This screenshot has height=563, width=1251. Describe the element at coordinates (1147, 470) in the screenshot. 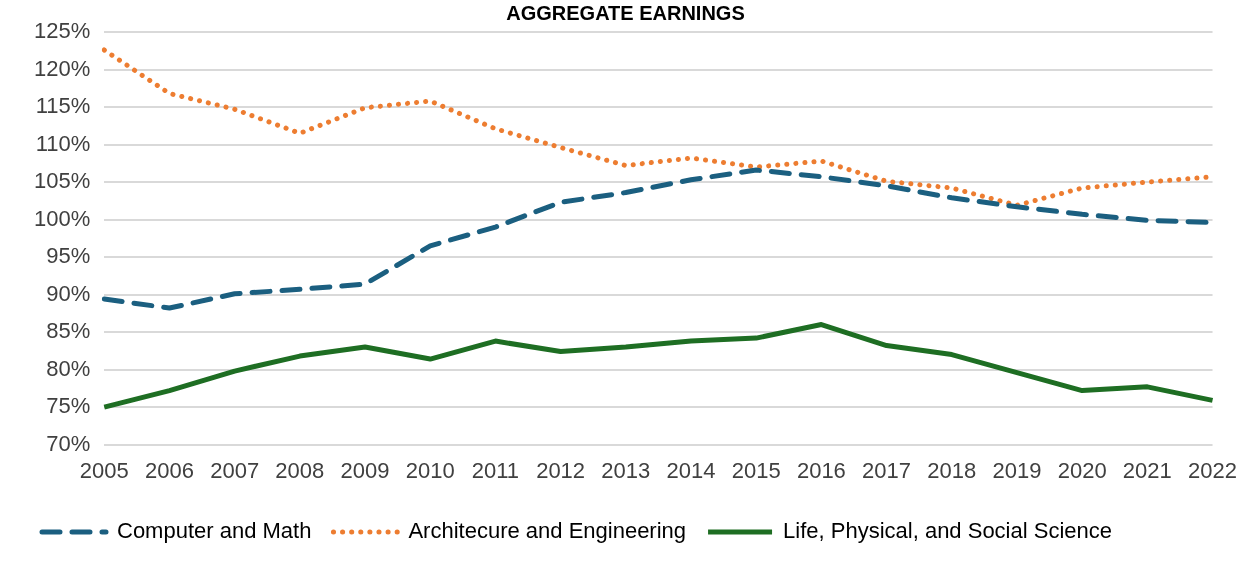

I see `x-tick-label: 2021` at that location.